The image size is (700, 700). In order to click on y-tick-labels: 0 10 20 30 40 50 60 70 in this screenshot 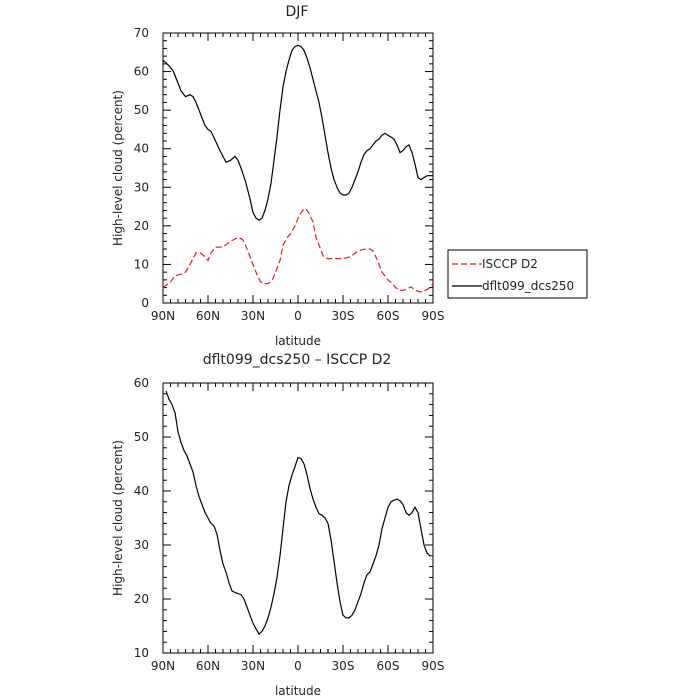, I will do `click(141, 168)`.